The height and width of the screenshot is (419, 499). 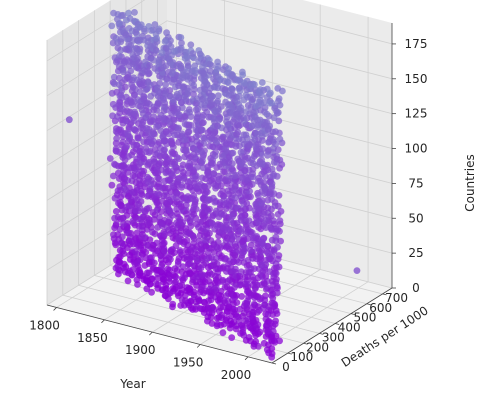 I want to click on z-tick-label: 75, so click(x=415, y=183).